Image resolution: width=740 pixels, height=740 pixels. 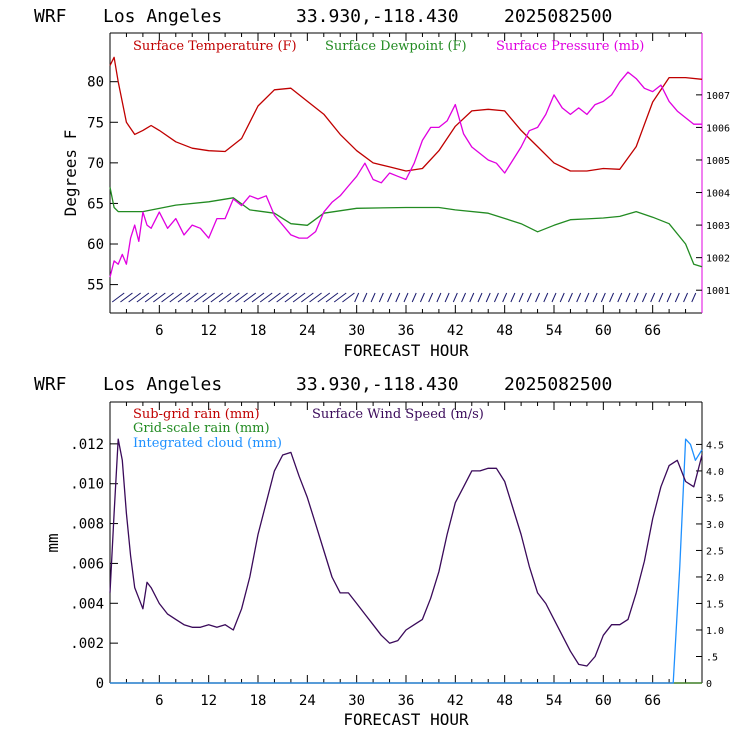 I want to click on right-tick-label: .5, so click(x=712, y=657).